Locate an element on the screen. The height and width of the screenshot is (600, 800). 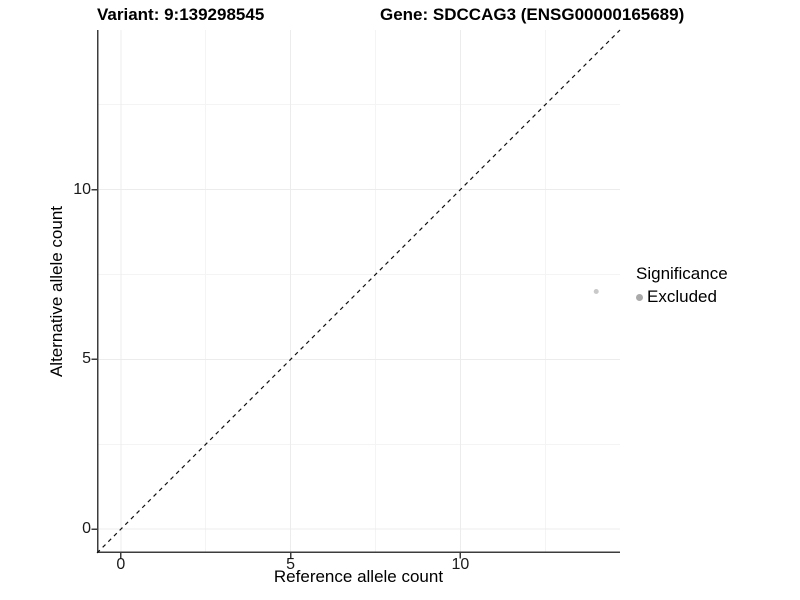
legend-point-icon is located at coordinates (639, 297).